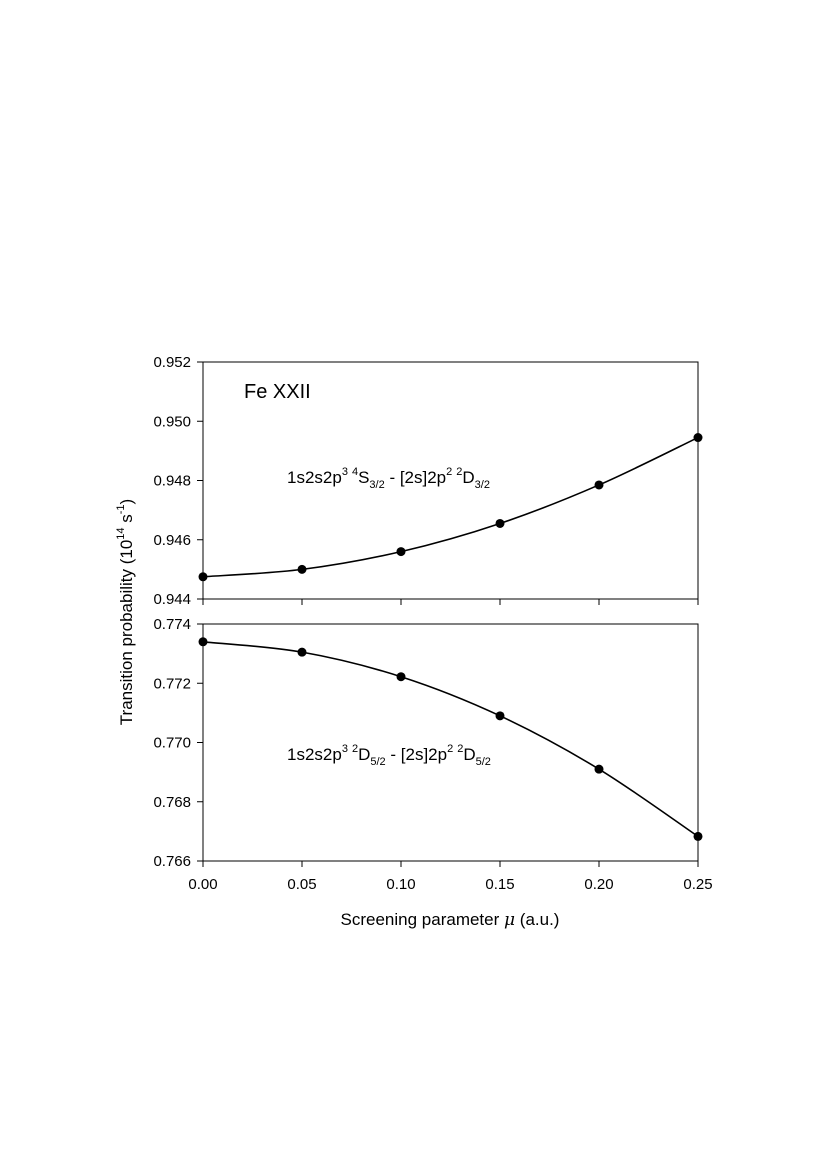 The width and height of the screenshot is (830, 1175). Describe the element at coordinates (172, 624) in the screenshot. I see `bottom-y-tick-label: 0.774` at that location.